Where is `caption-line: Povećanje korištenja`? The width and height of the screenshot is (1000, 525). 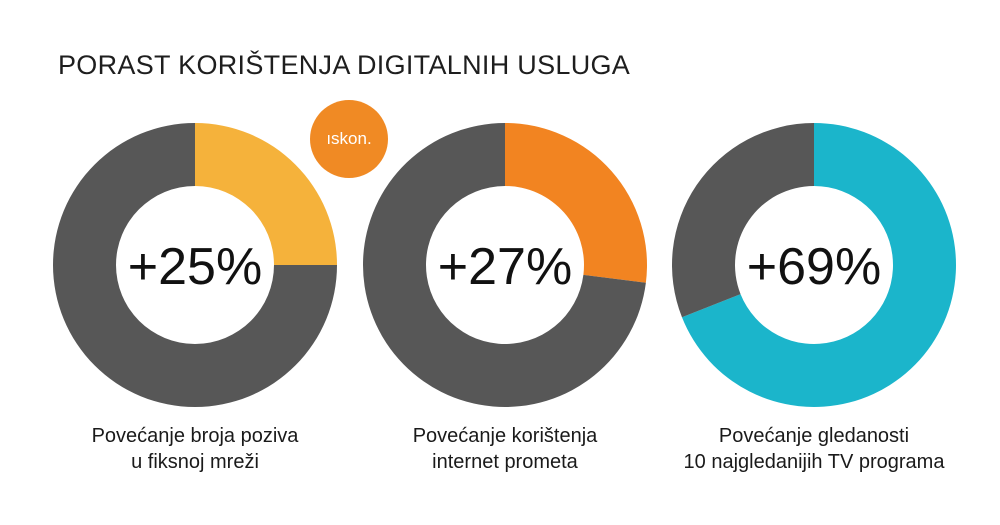
caption-line: Povećanje korištenja is located at coordinates (505, 436).